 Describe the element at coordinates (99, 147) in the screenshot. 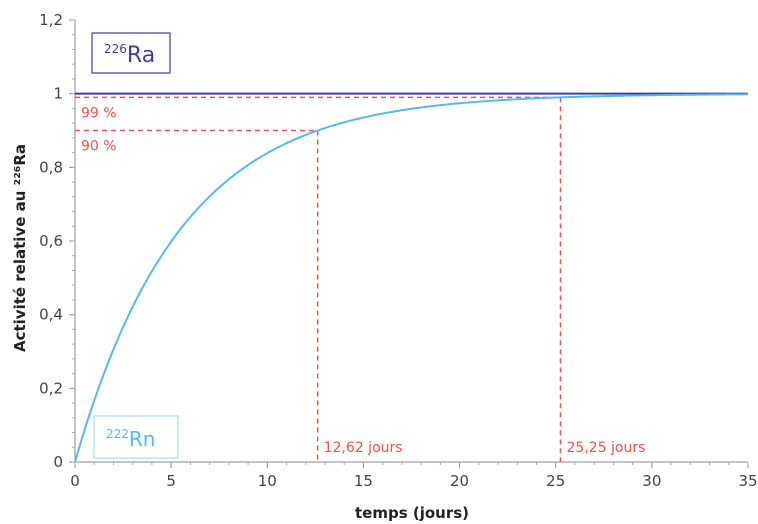

I see `annotation-percent-0: 90 %` at that location.